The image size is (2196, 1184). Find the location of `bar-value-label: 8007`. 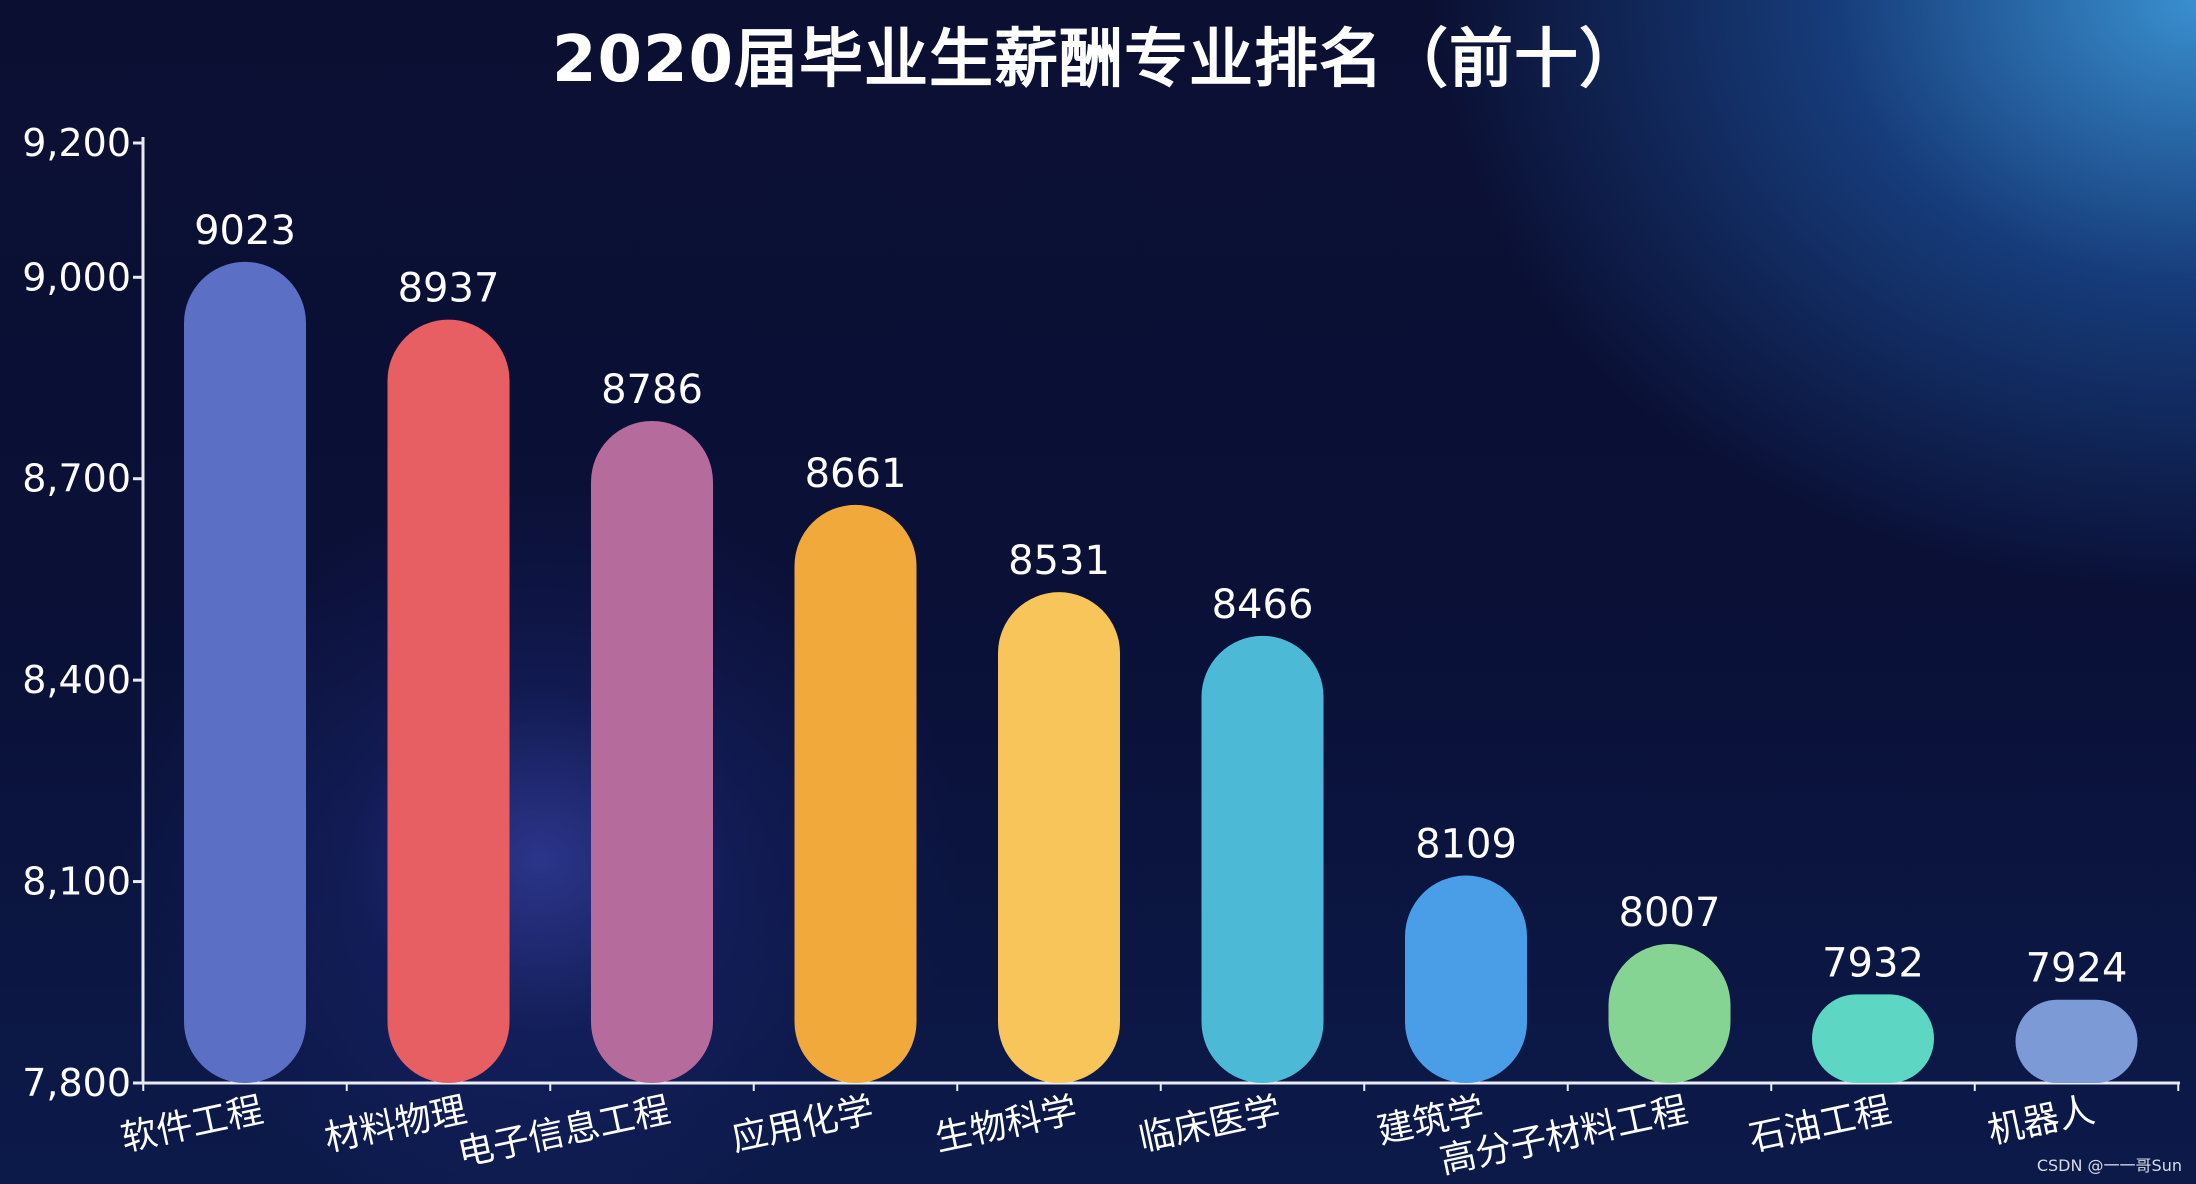

bar-value-label: 8007 is located at coordinates (1670, 913).